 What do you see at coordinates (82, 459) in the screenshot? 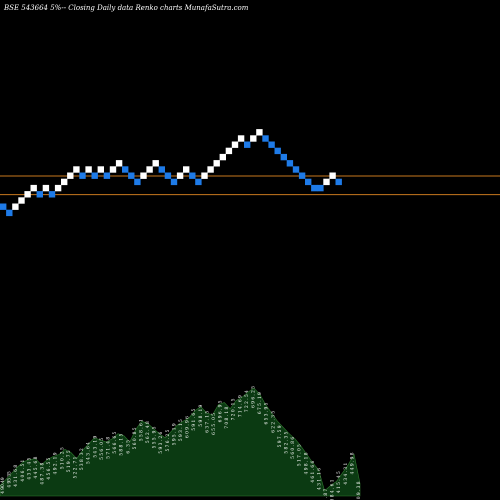
I see `volume-label: 5 3 8 . 3 2` at bounding box center [82, 459].